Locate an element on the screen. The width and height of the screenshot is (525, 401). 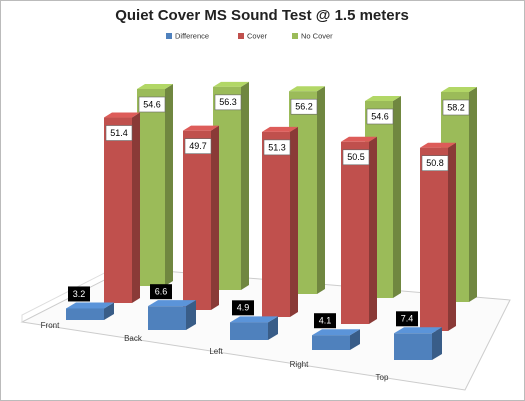
value-label: 50.5 is located at coordinates (356, 157).